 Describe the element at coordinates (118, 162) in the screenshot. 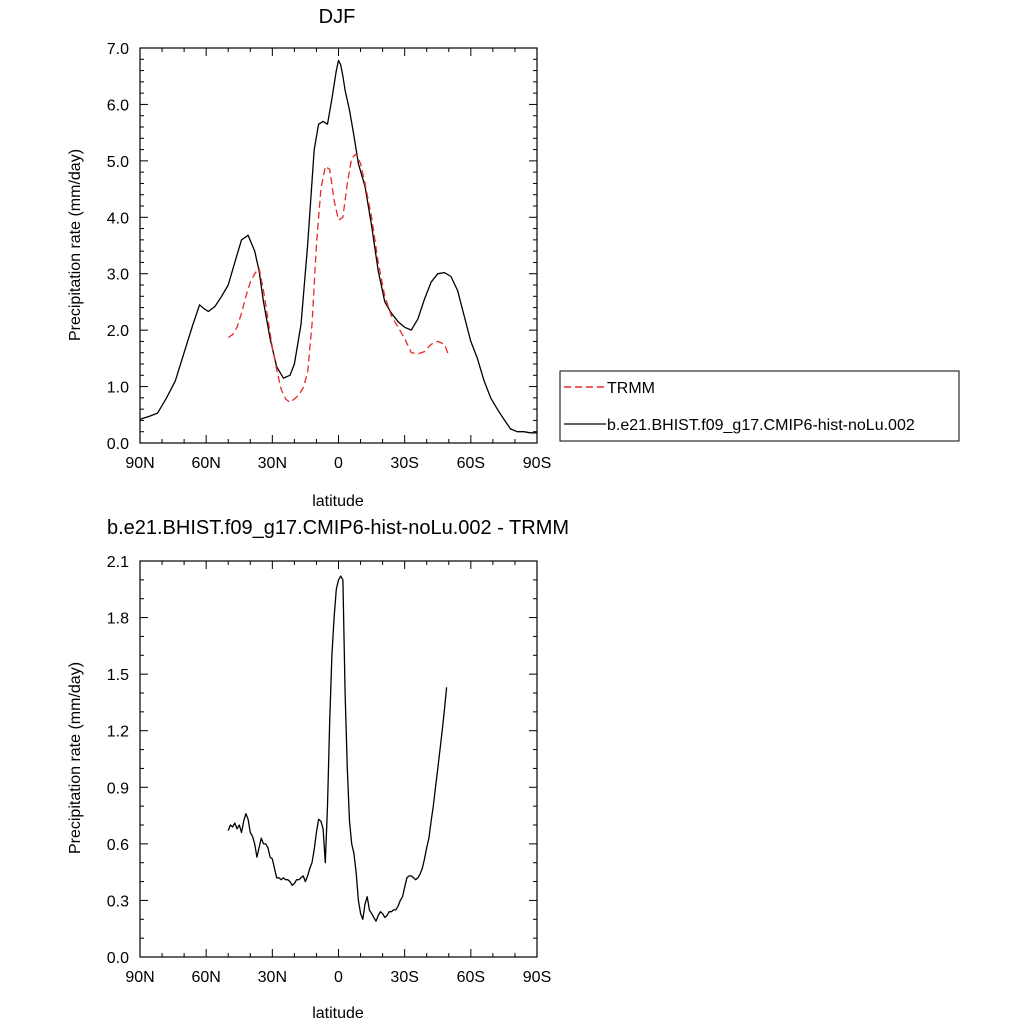

I see `top-ytick-label: 5.0` at that location.